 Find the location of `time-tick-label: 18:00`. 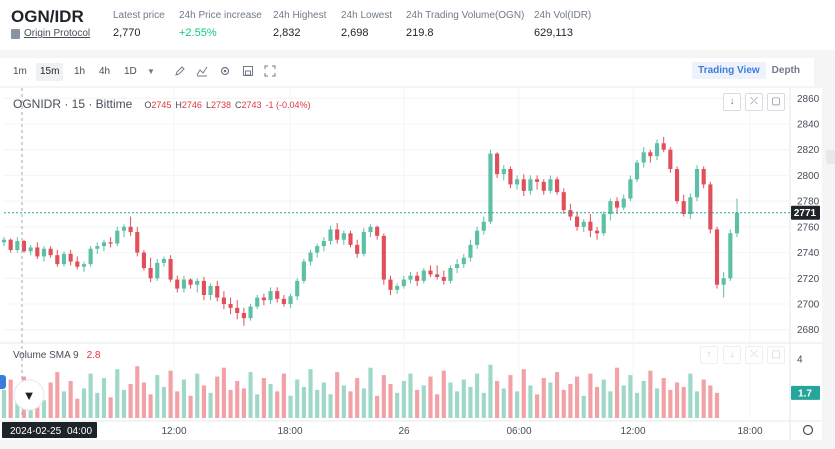

time-tick-label: 18:00 is located at coordinates (289, 431).